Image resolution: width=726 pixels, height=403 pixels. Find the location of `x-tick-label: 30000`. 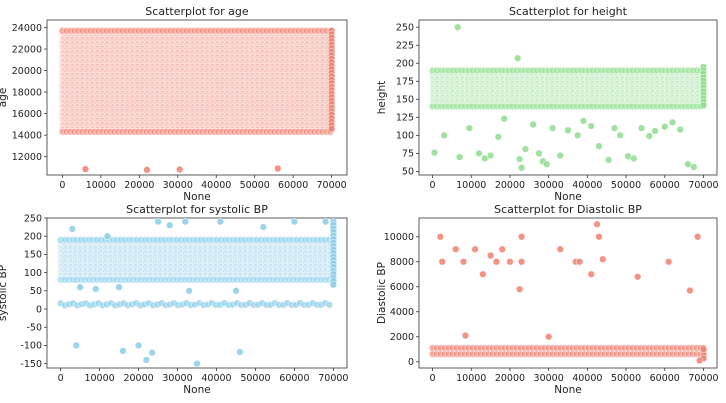

x-tick-label: 30000 is located at coordinates (549, 378).